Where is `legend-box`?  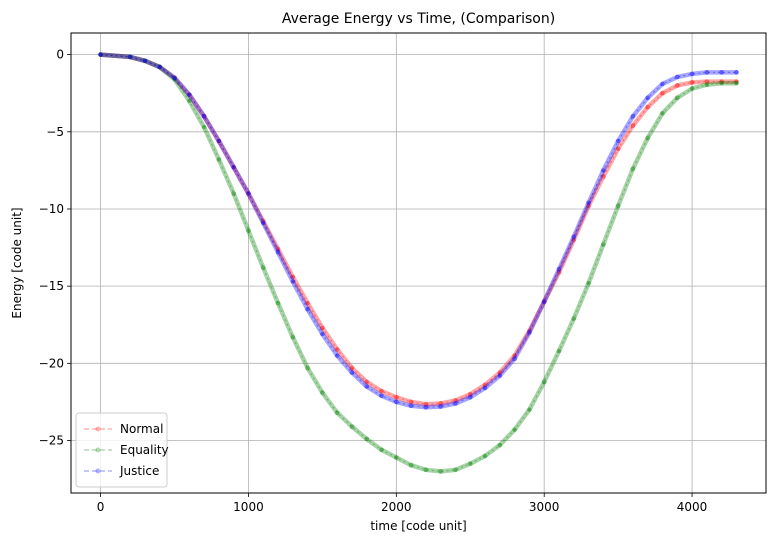 legend-box is located at coordinates (121, 450).